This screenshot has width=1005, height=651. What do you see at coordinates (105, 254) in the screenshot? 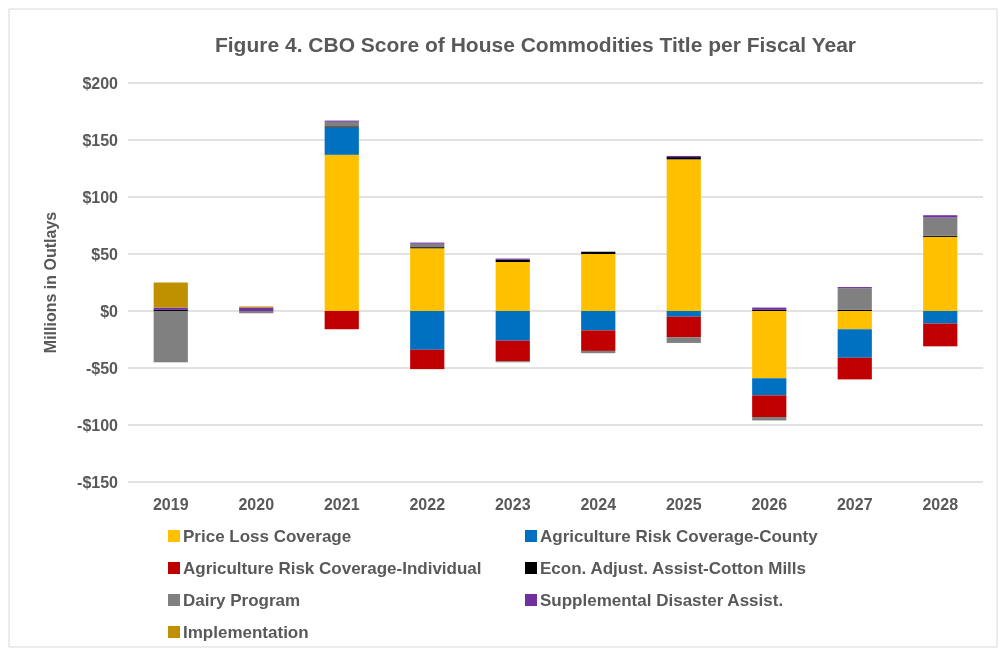
I see `y-tick-label: $50` at bounding box center [105, 254].